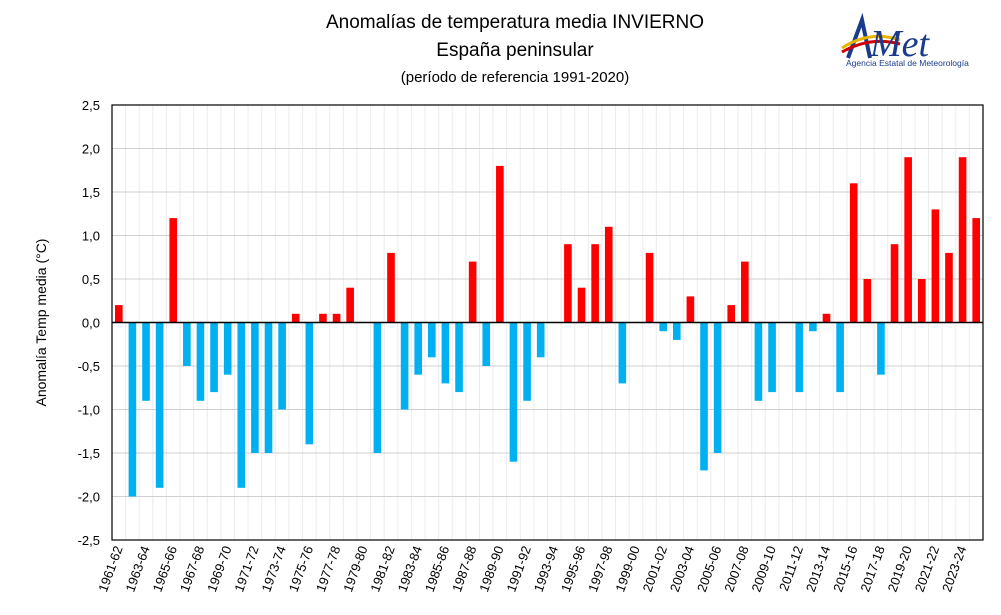 Image resolution: width=1001 pixels, height=615 pixels. Describe the element at coordinates (410, 569) in the screenshot. I see `x-tick-label: 1983-84` at that location.